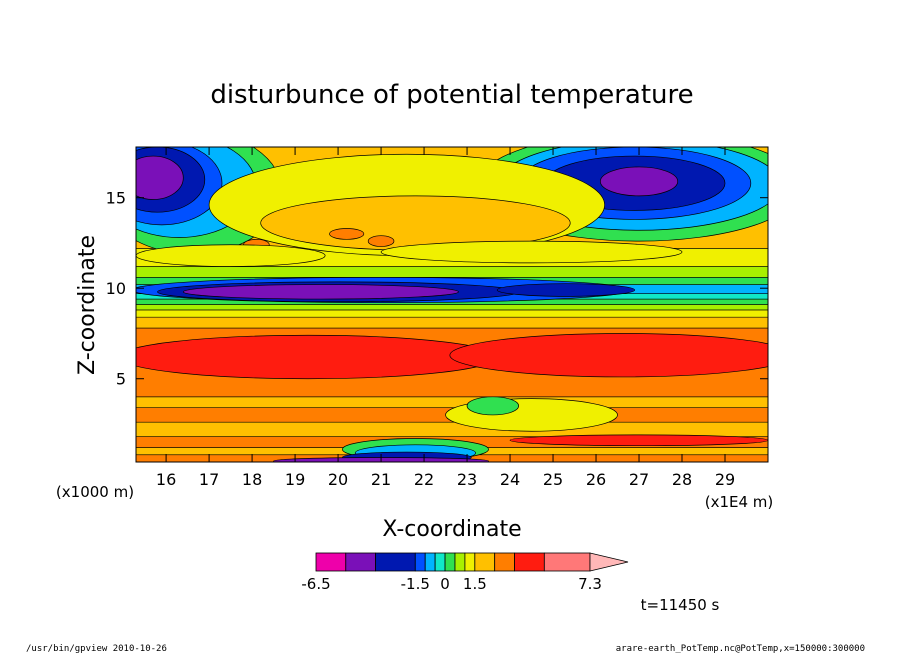 The image size is (904, 654). What do you see at coordinates (121, 379) in the screenshot?
I see `y-tick-label-5: 5` at bounding box center [121, 379].